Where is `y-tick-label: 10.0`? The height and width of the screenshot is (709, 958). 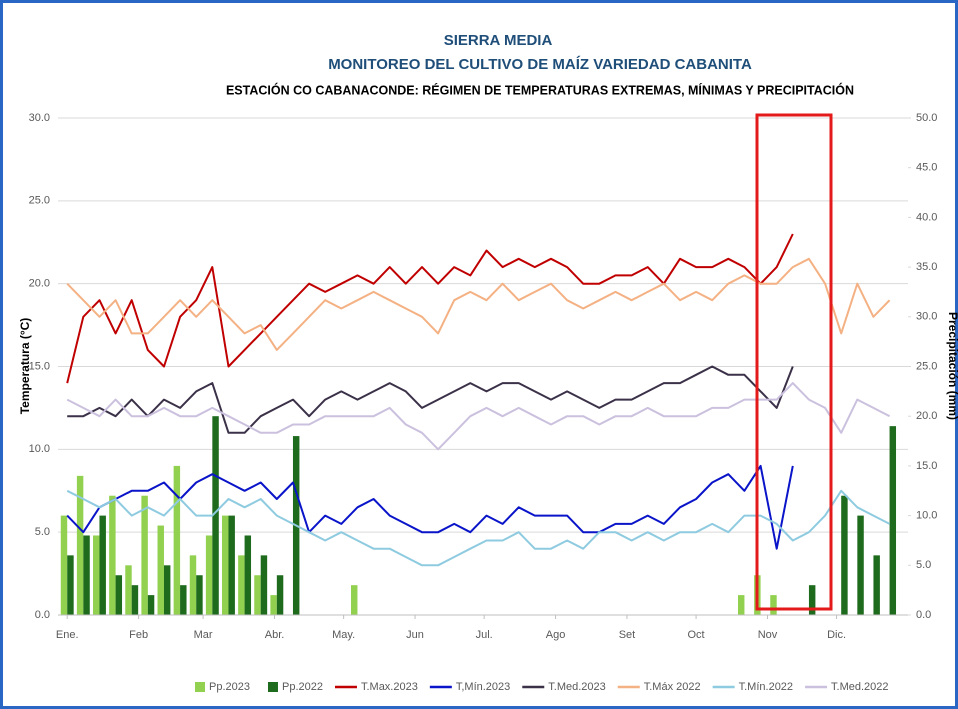 y-tick-label: 10.0 is located at coordinates (39, 449).